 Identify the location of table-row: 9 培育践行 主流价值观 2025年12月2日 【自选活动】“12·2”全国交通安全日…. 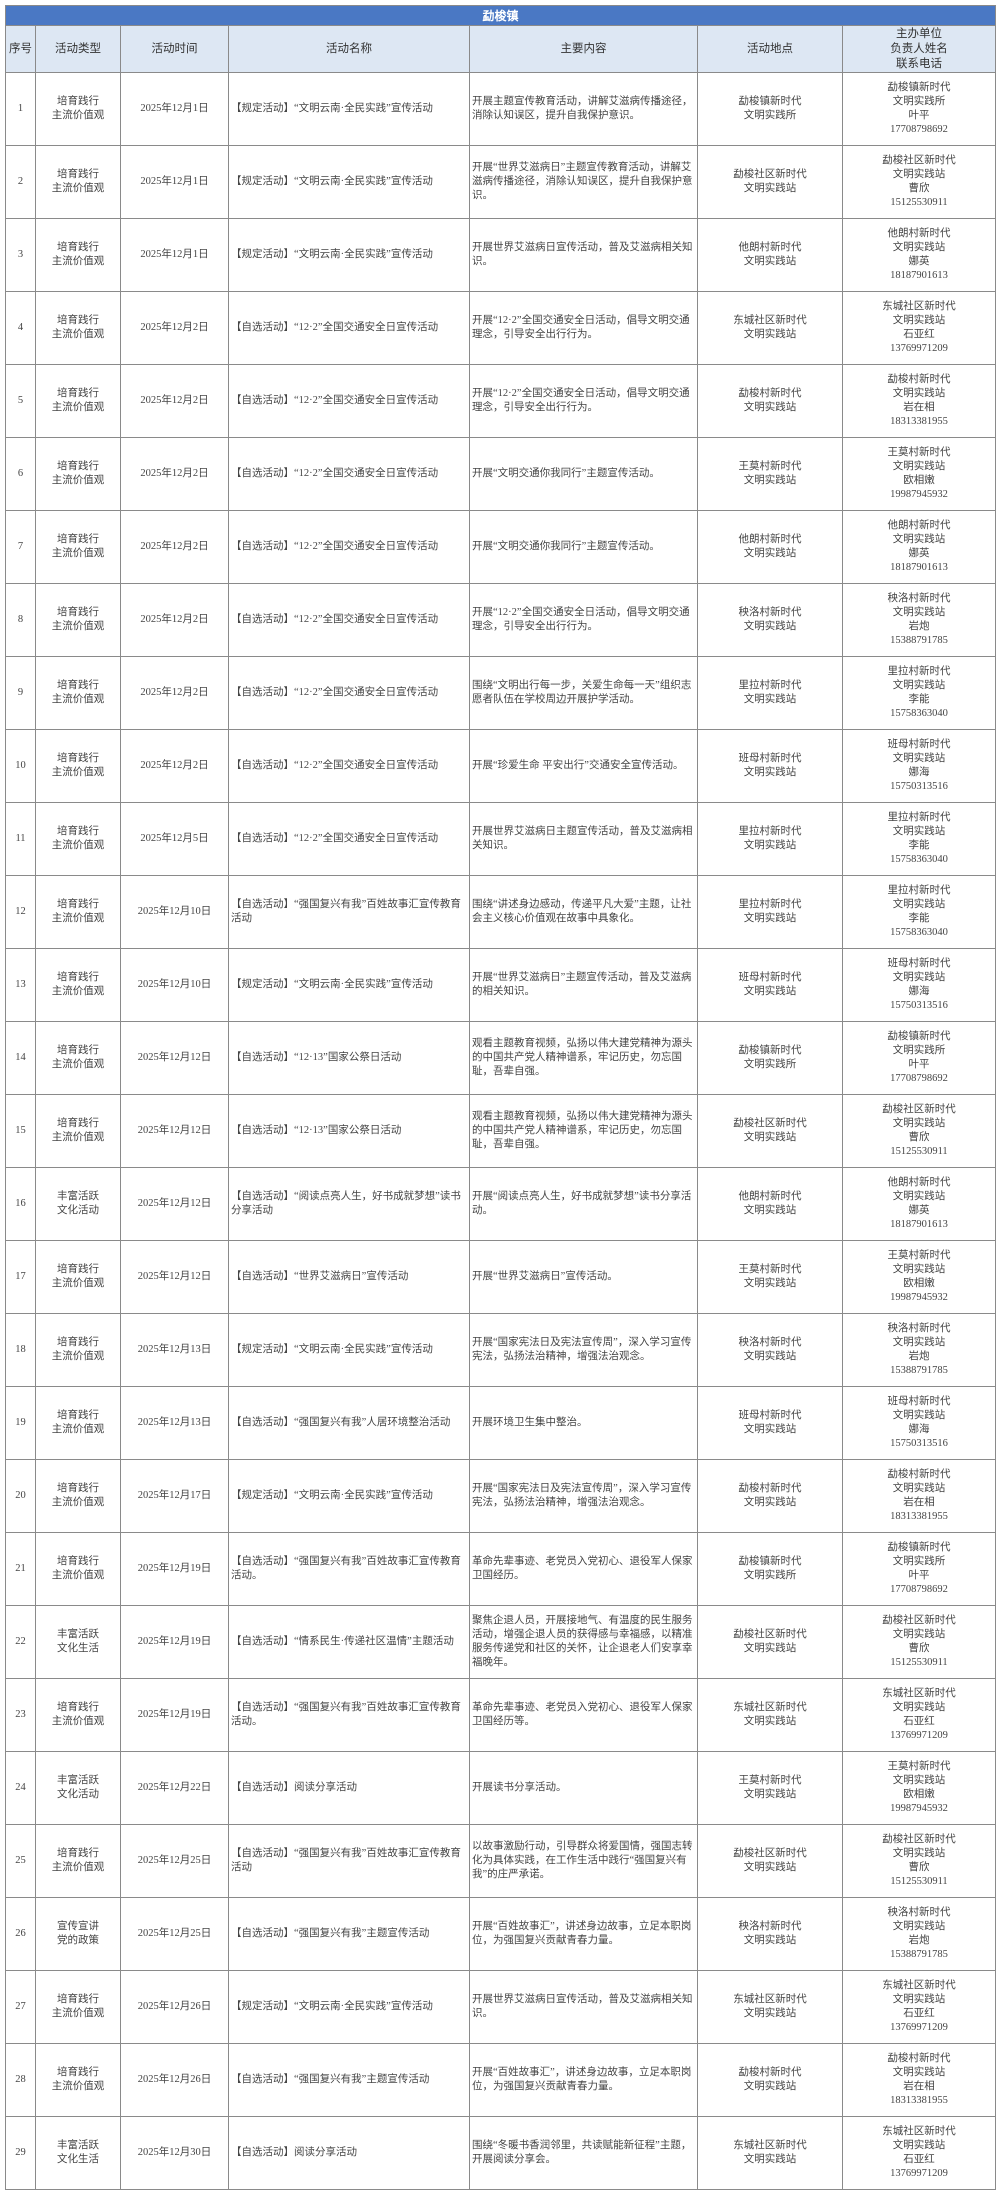
(500, 693).